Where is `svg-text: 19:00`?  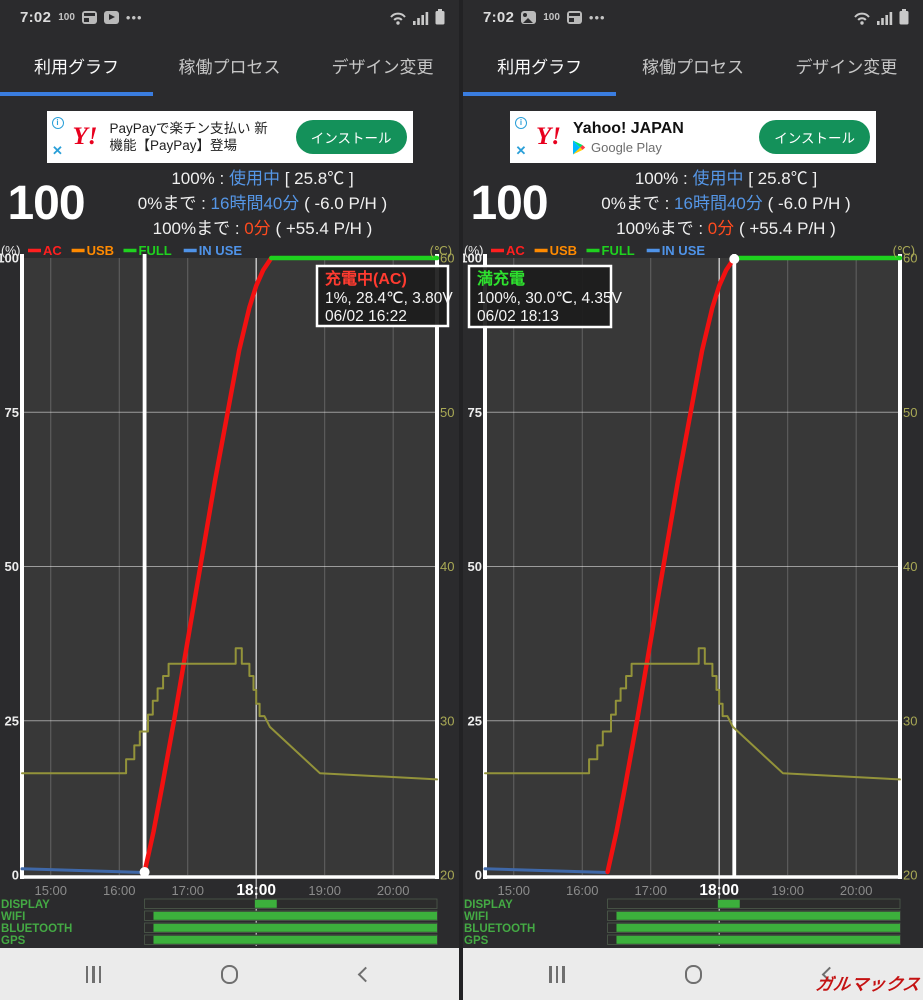
svg-text: 19:00 is located at coordinates (324, 890).